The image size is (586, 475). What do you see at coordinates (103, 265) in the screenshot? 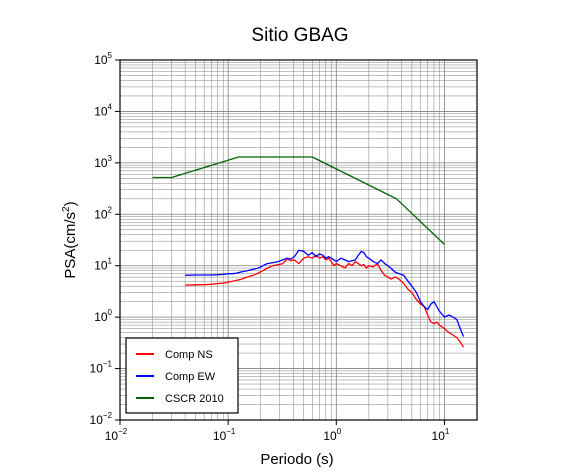
I see `y-tick-label: 10¹` at bounding box center [103, 265].